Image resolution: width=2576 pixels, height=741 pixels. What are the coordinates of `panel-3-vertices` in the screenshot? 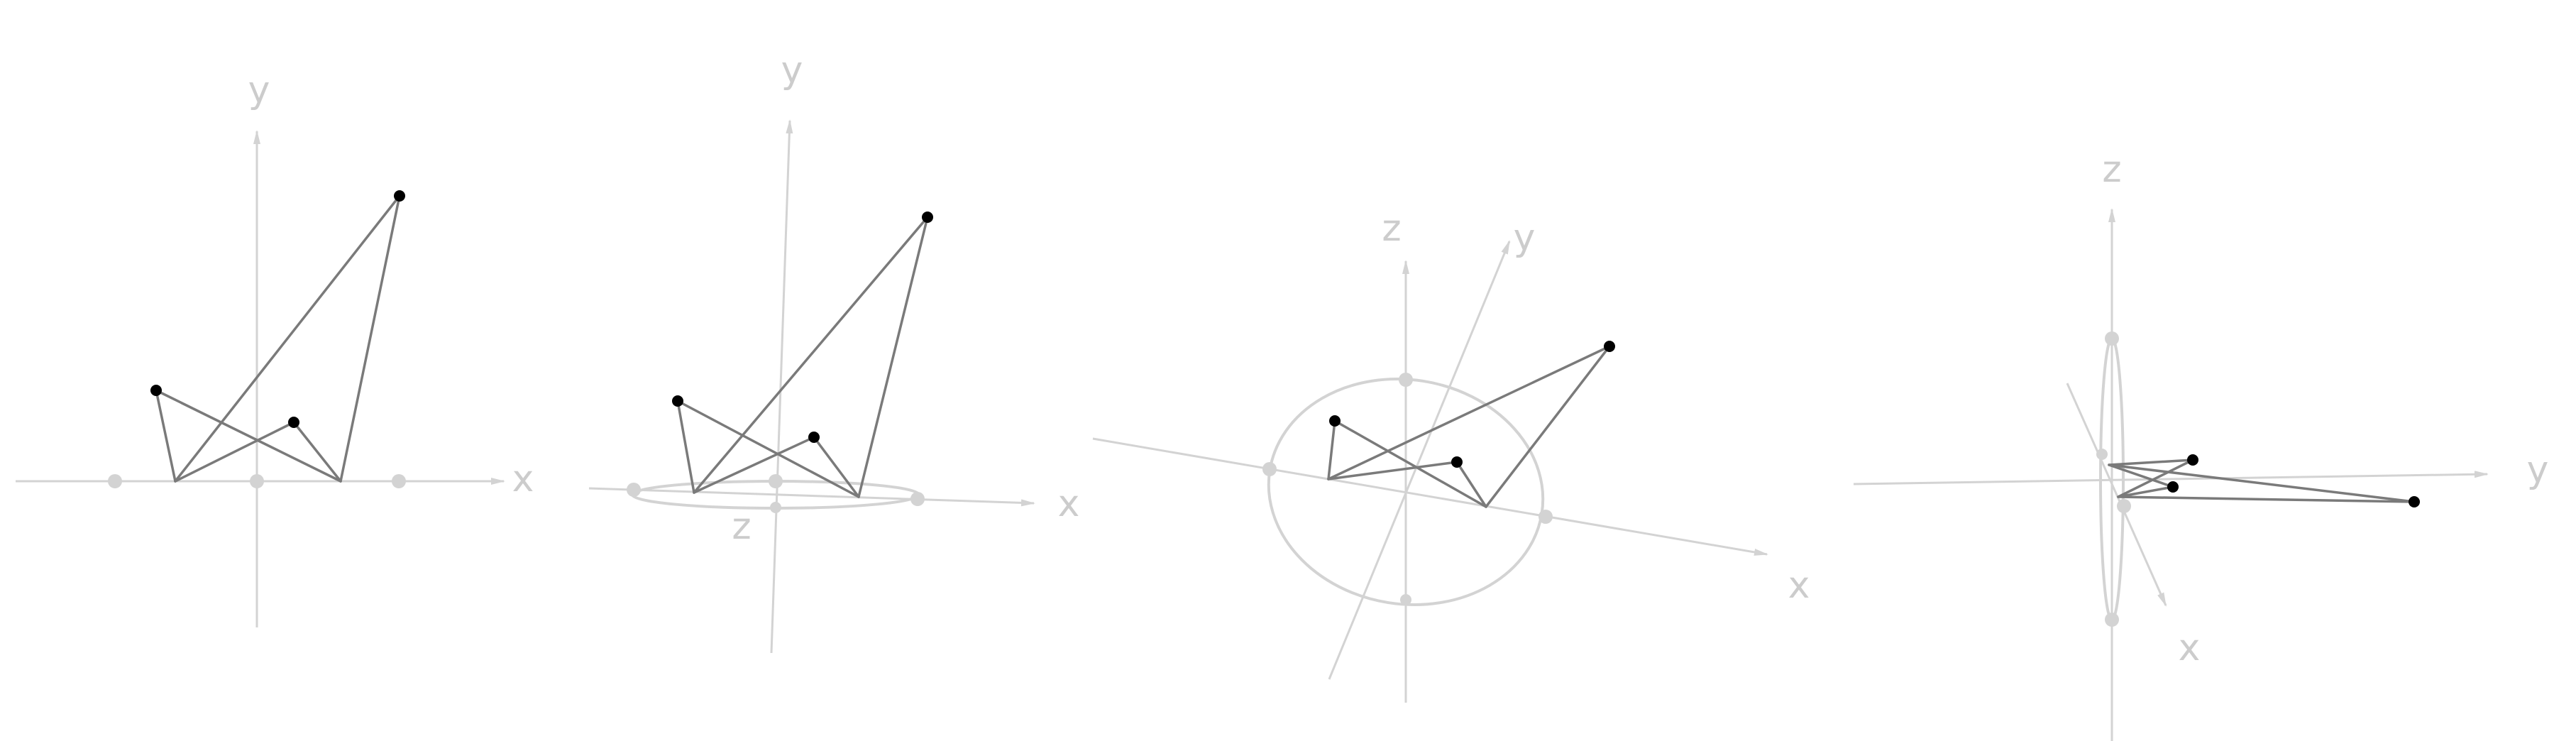 It's located at (1472, 404).